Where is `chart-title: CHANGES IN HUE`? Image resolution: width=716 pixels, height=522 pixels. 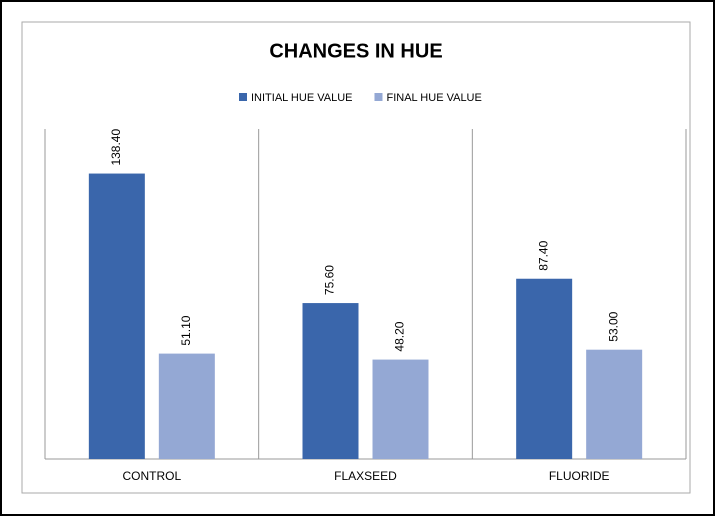 chart-title: CHANGES IN HUE is located at coordinates (355, 51).